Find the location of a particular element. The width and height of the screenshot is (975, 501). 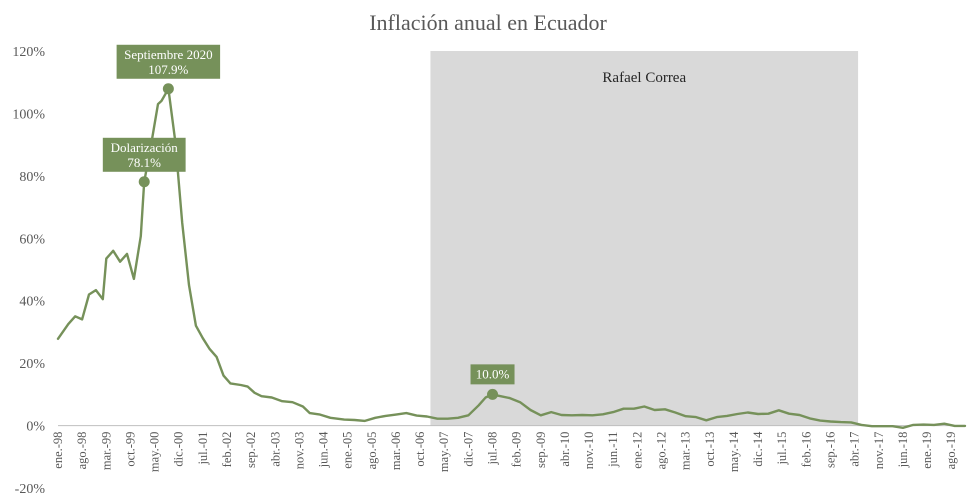

y-tick-label: 80% is located at coordinates (32, 177).